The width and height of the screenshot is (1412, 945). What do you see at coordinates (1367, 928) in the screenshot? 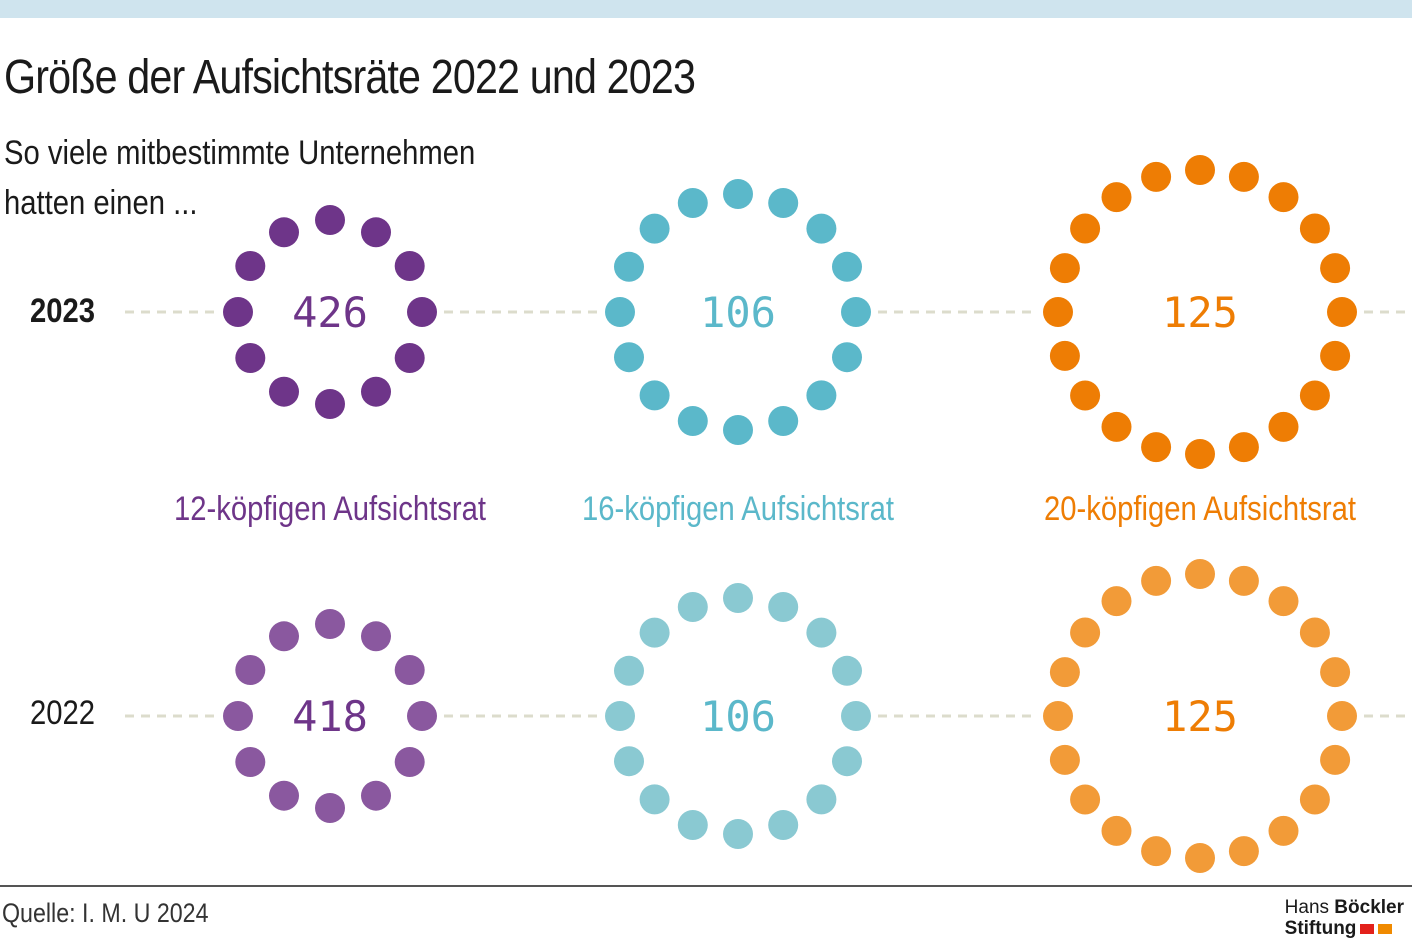
I see `logo-red-square` at bounding box center [1367, 928].